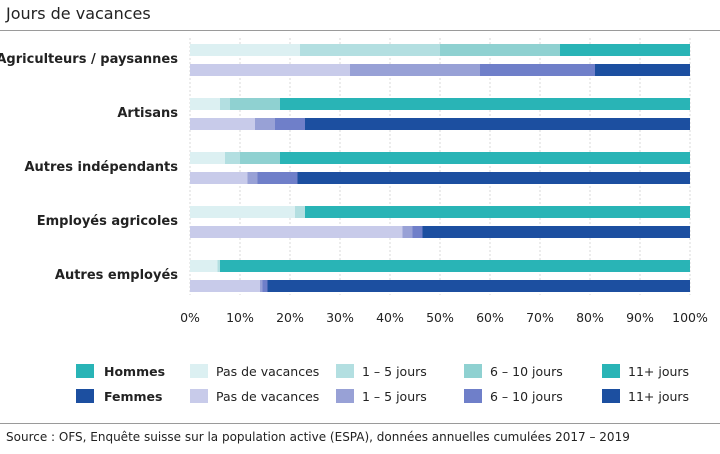  I want to click on x-tick-label: 60%, so click(490, 317).